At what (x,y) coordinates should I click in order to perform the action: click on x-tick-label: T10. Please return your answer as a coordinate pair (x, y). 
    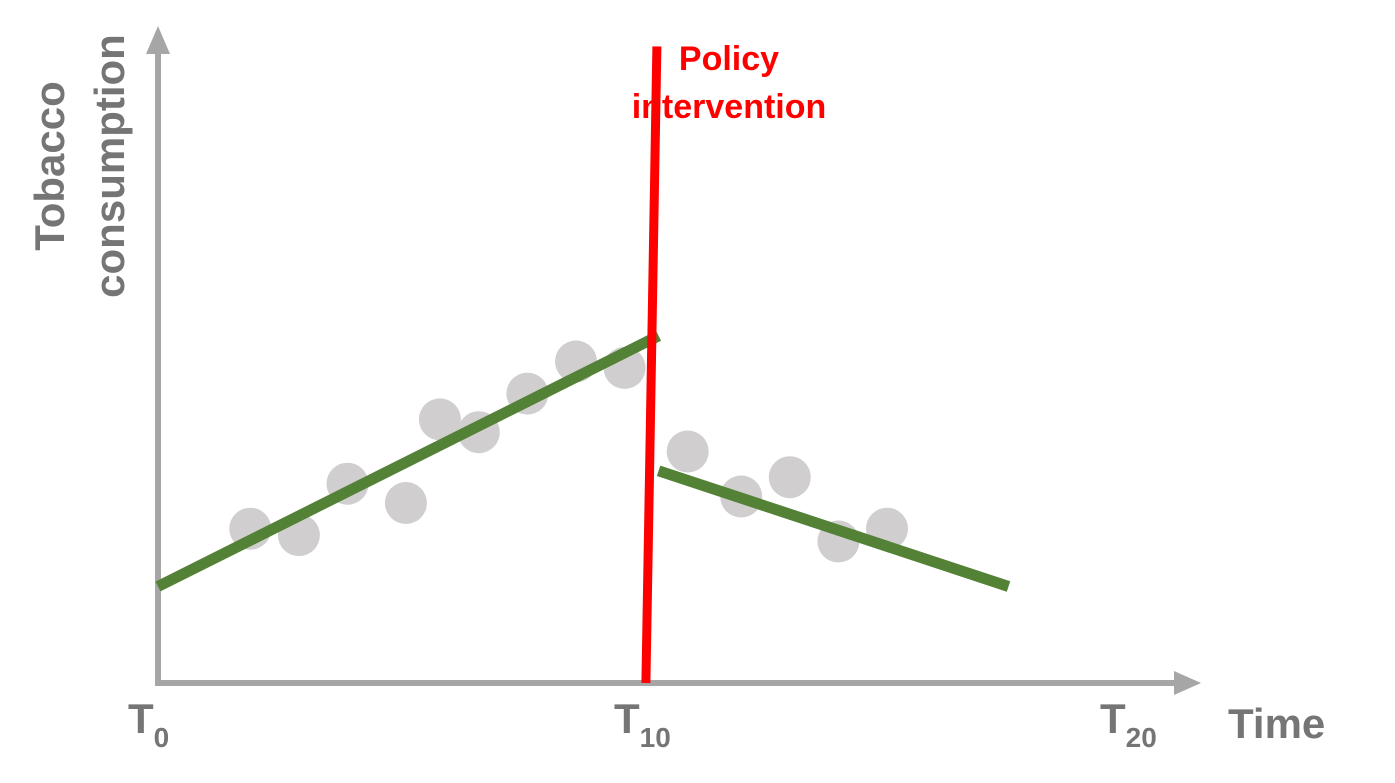
    Looking at the image, I should click on (642, 724).